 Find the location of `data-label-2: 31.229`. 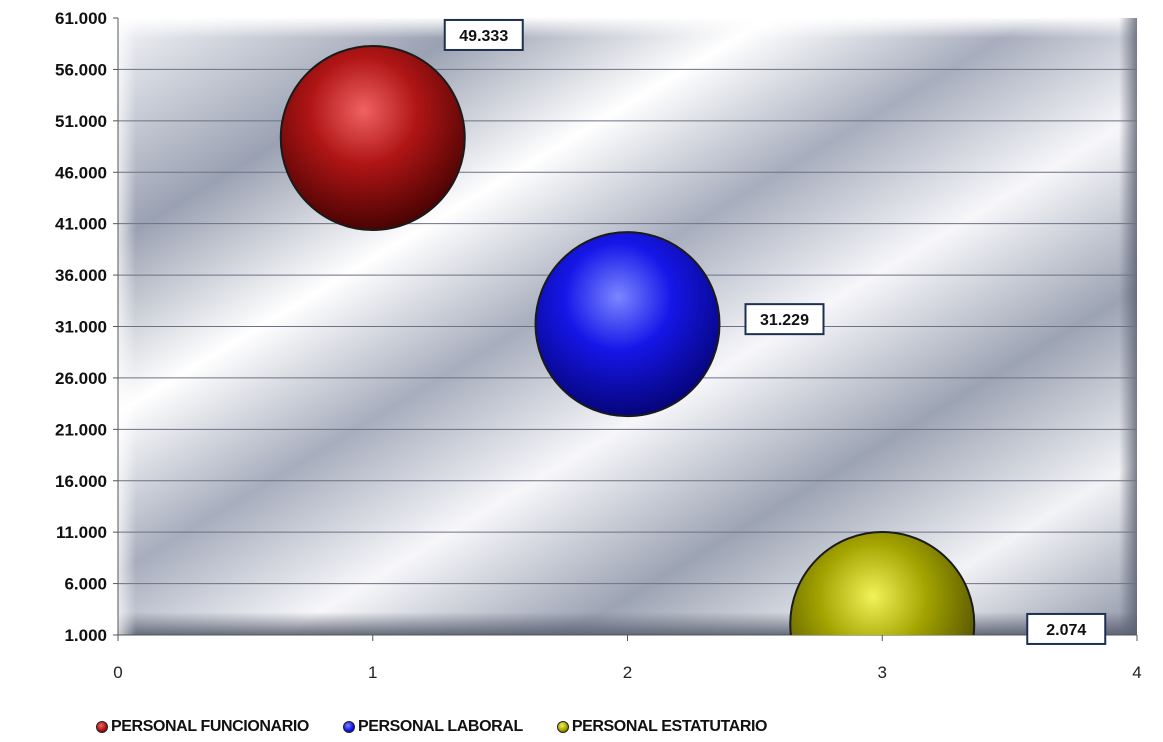

data-label-2: 31.229 is located at coordinates (784, 320).